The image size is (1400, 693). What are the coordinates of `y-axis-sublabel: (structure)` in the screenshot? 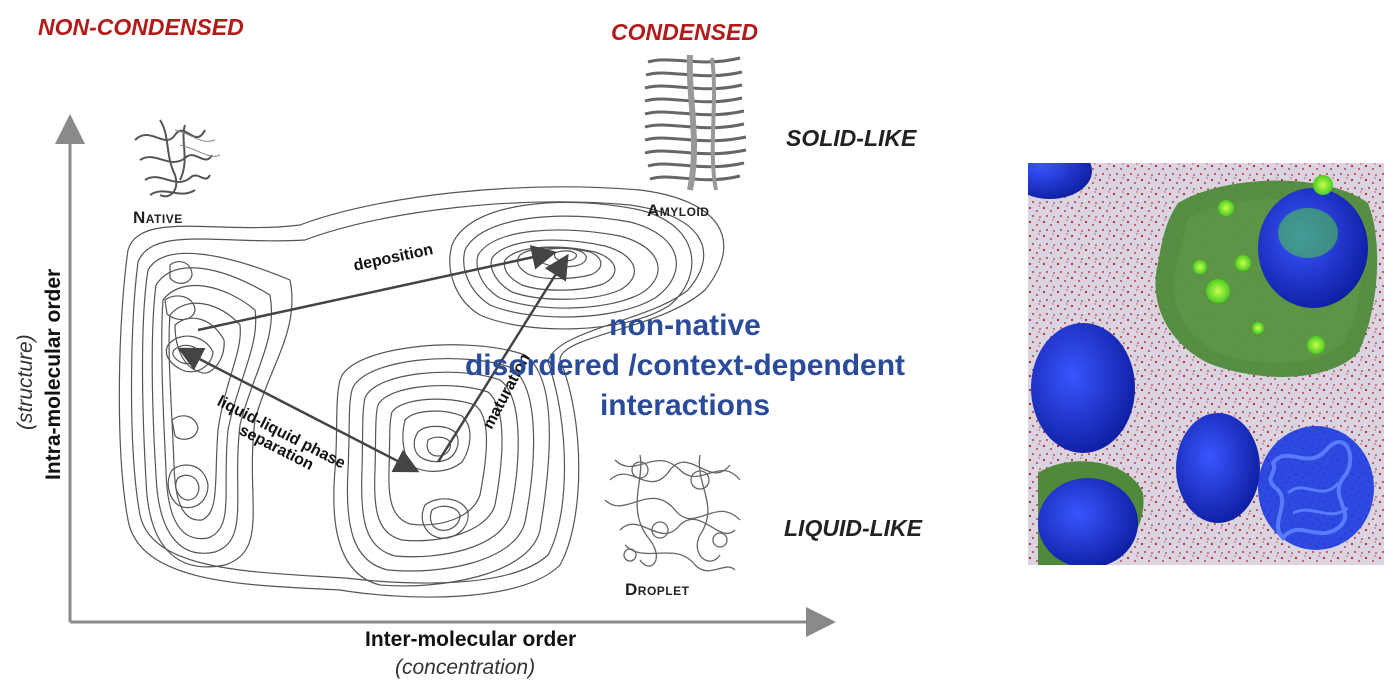 It's located at (25, 382).